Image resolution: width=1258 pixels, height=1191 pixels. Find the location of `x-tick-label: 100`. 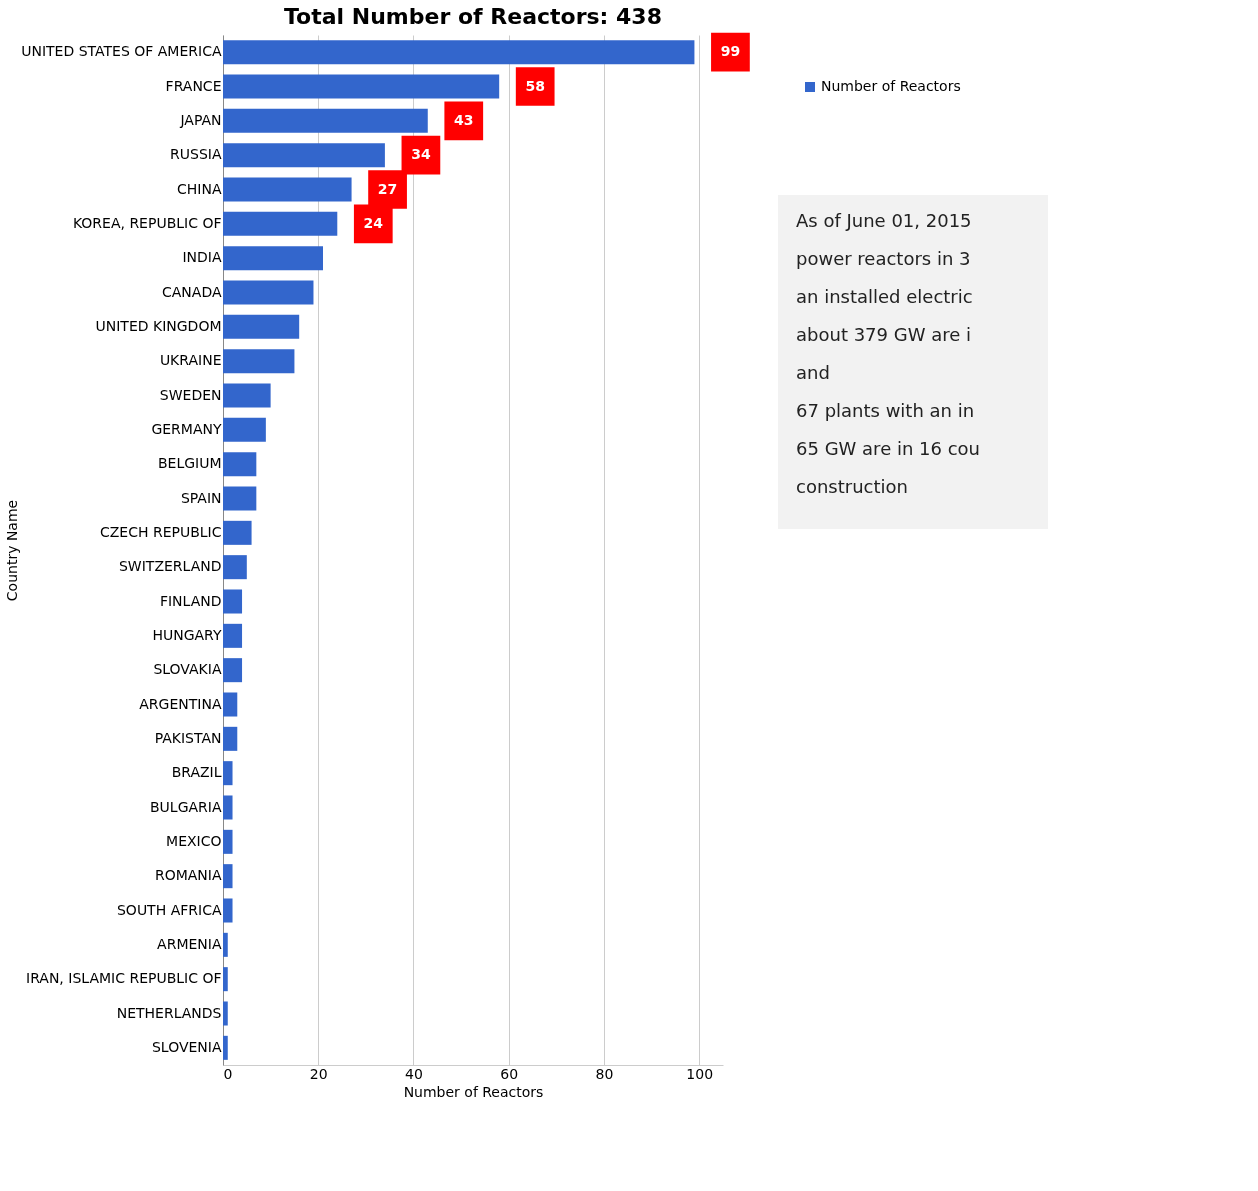

x-tick-label: 100 is located at coordinates (700, 1073).